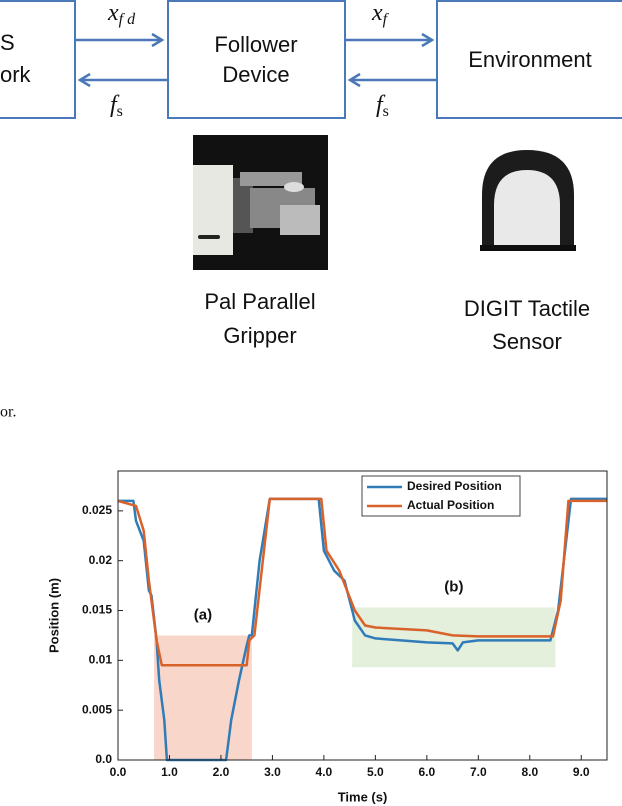 The height and width of the screenshot is (806, 622). Describe the element at coordinates (97, 709) in the screenshot. I see `y-tick-label: 0.005` at that location.